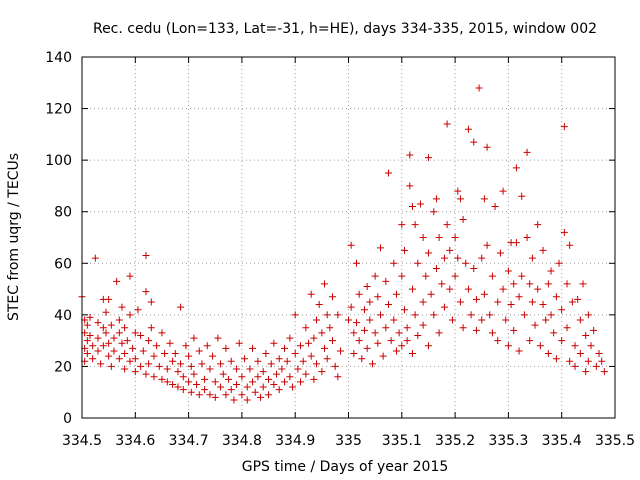  I want to click on x-tick-label: 335.4, so click(562, 441).